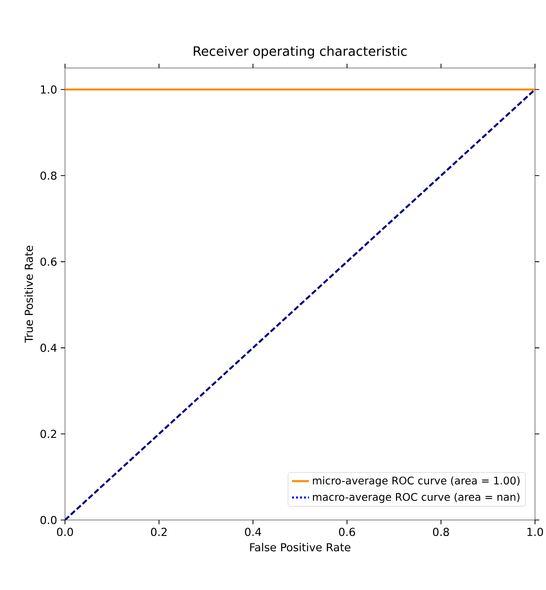 This screenshot has width=546, height=590. I want to click on y-tick-label: 0.8, so click(48, 175).